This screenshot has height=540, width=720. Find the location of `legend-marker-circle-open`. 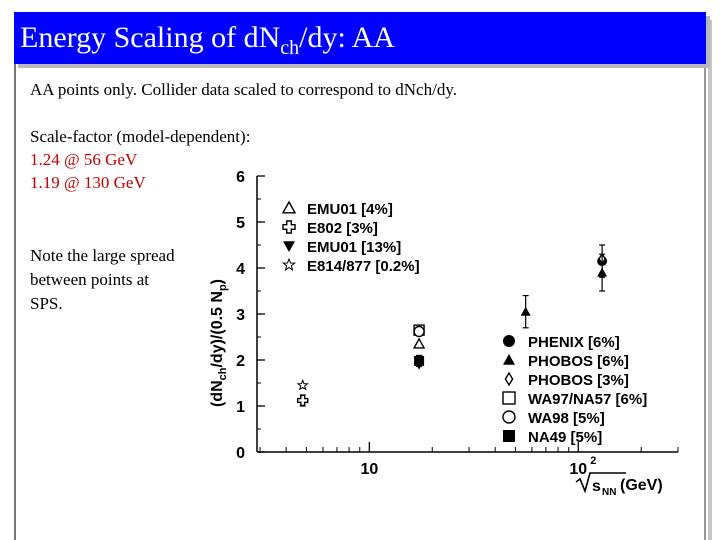

legend-marker-circle-open is located at coordinates (509, 417).